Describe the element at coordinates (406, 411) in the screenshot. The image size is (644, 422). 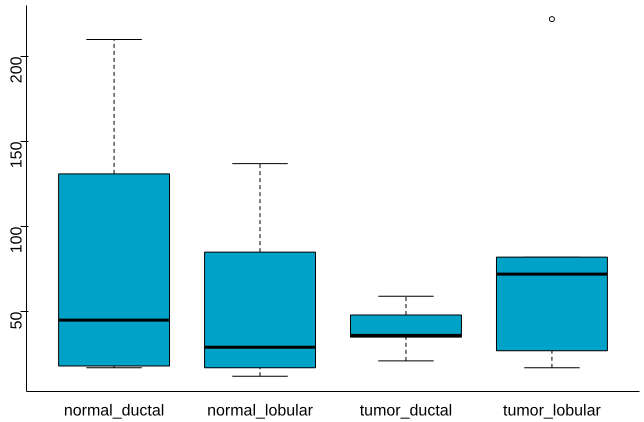
I see `x-tick-label: tumor_ductal` at that location.